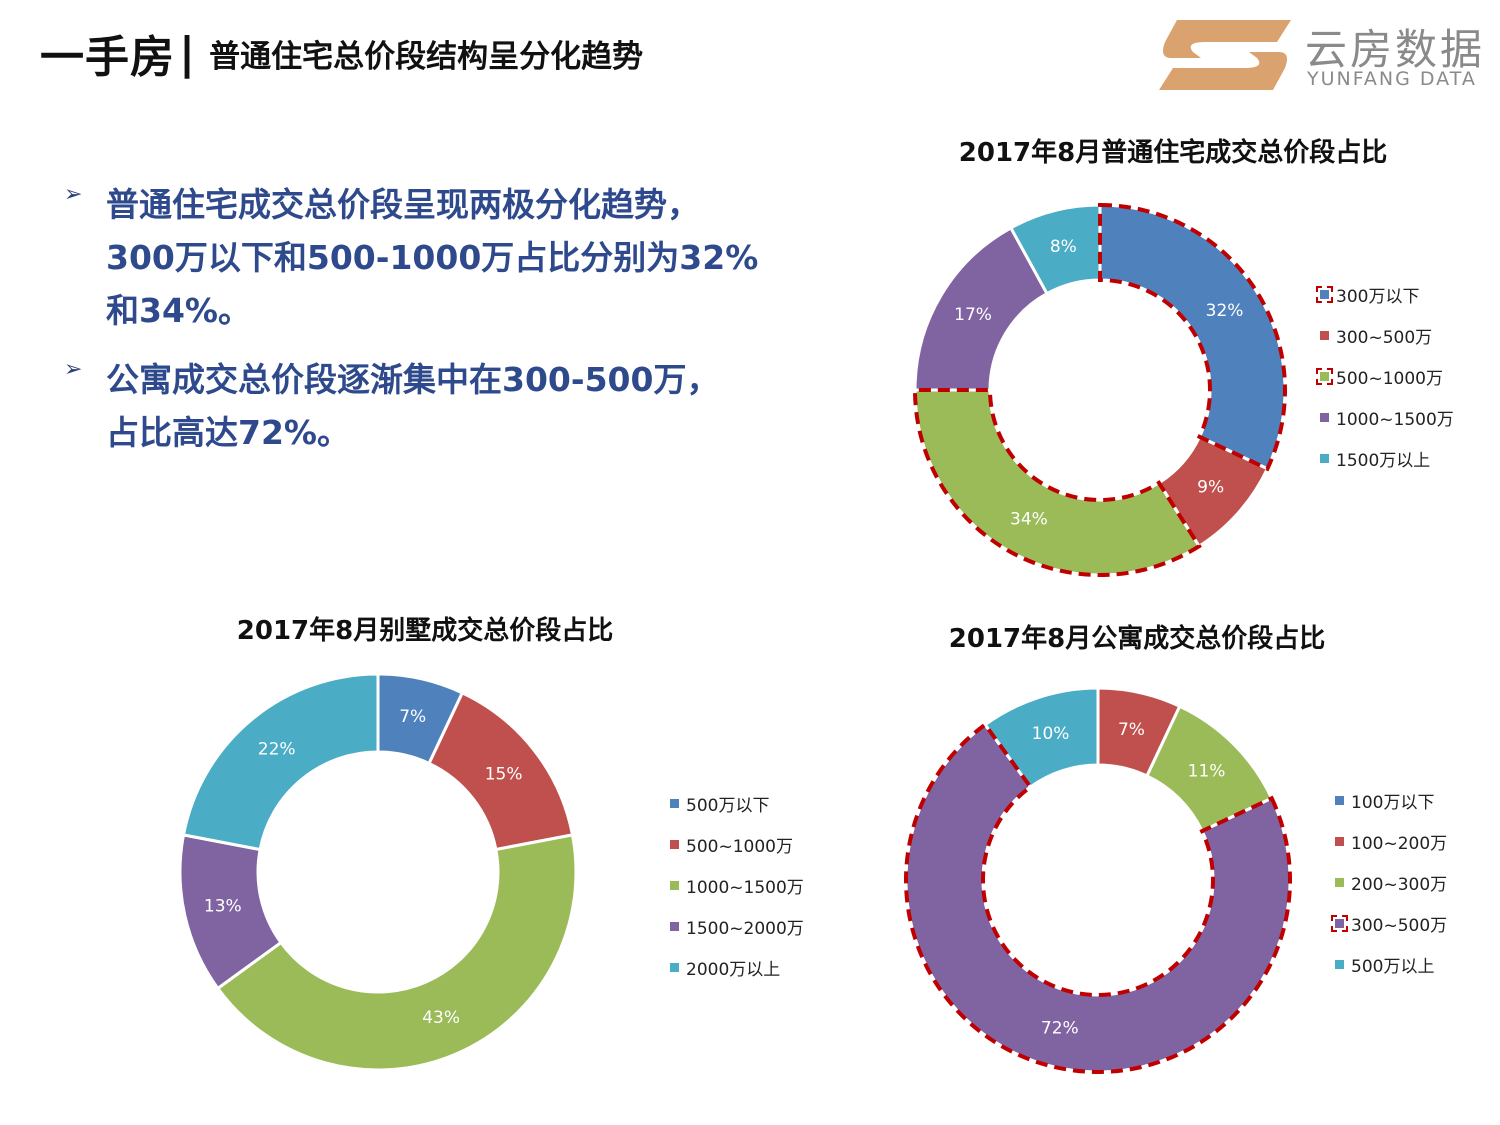 The height and width of the screenshot is (1125, 1500). Describe the element at coordinates (277, 749) in the screenshot. I see `data-label: 22%` at that location.